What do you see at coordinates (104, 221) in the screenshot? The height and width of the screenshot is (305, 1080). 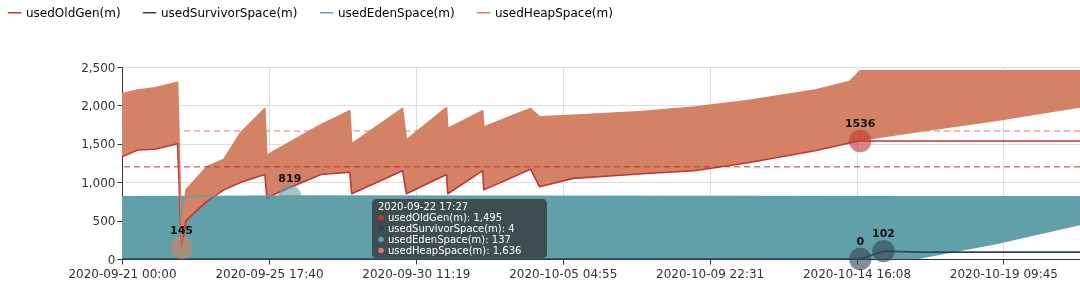 I see `y-tick-label: 500` at bounding box center [104, 221].